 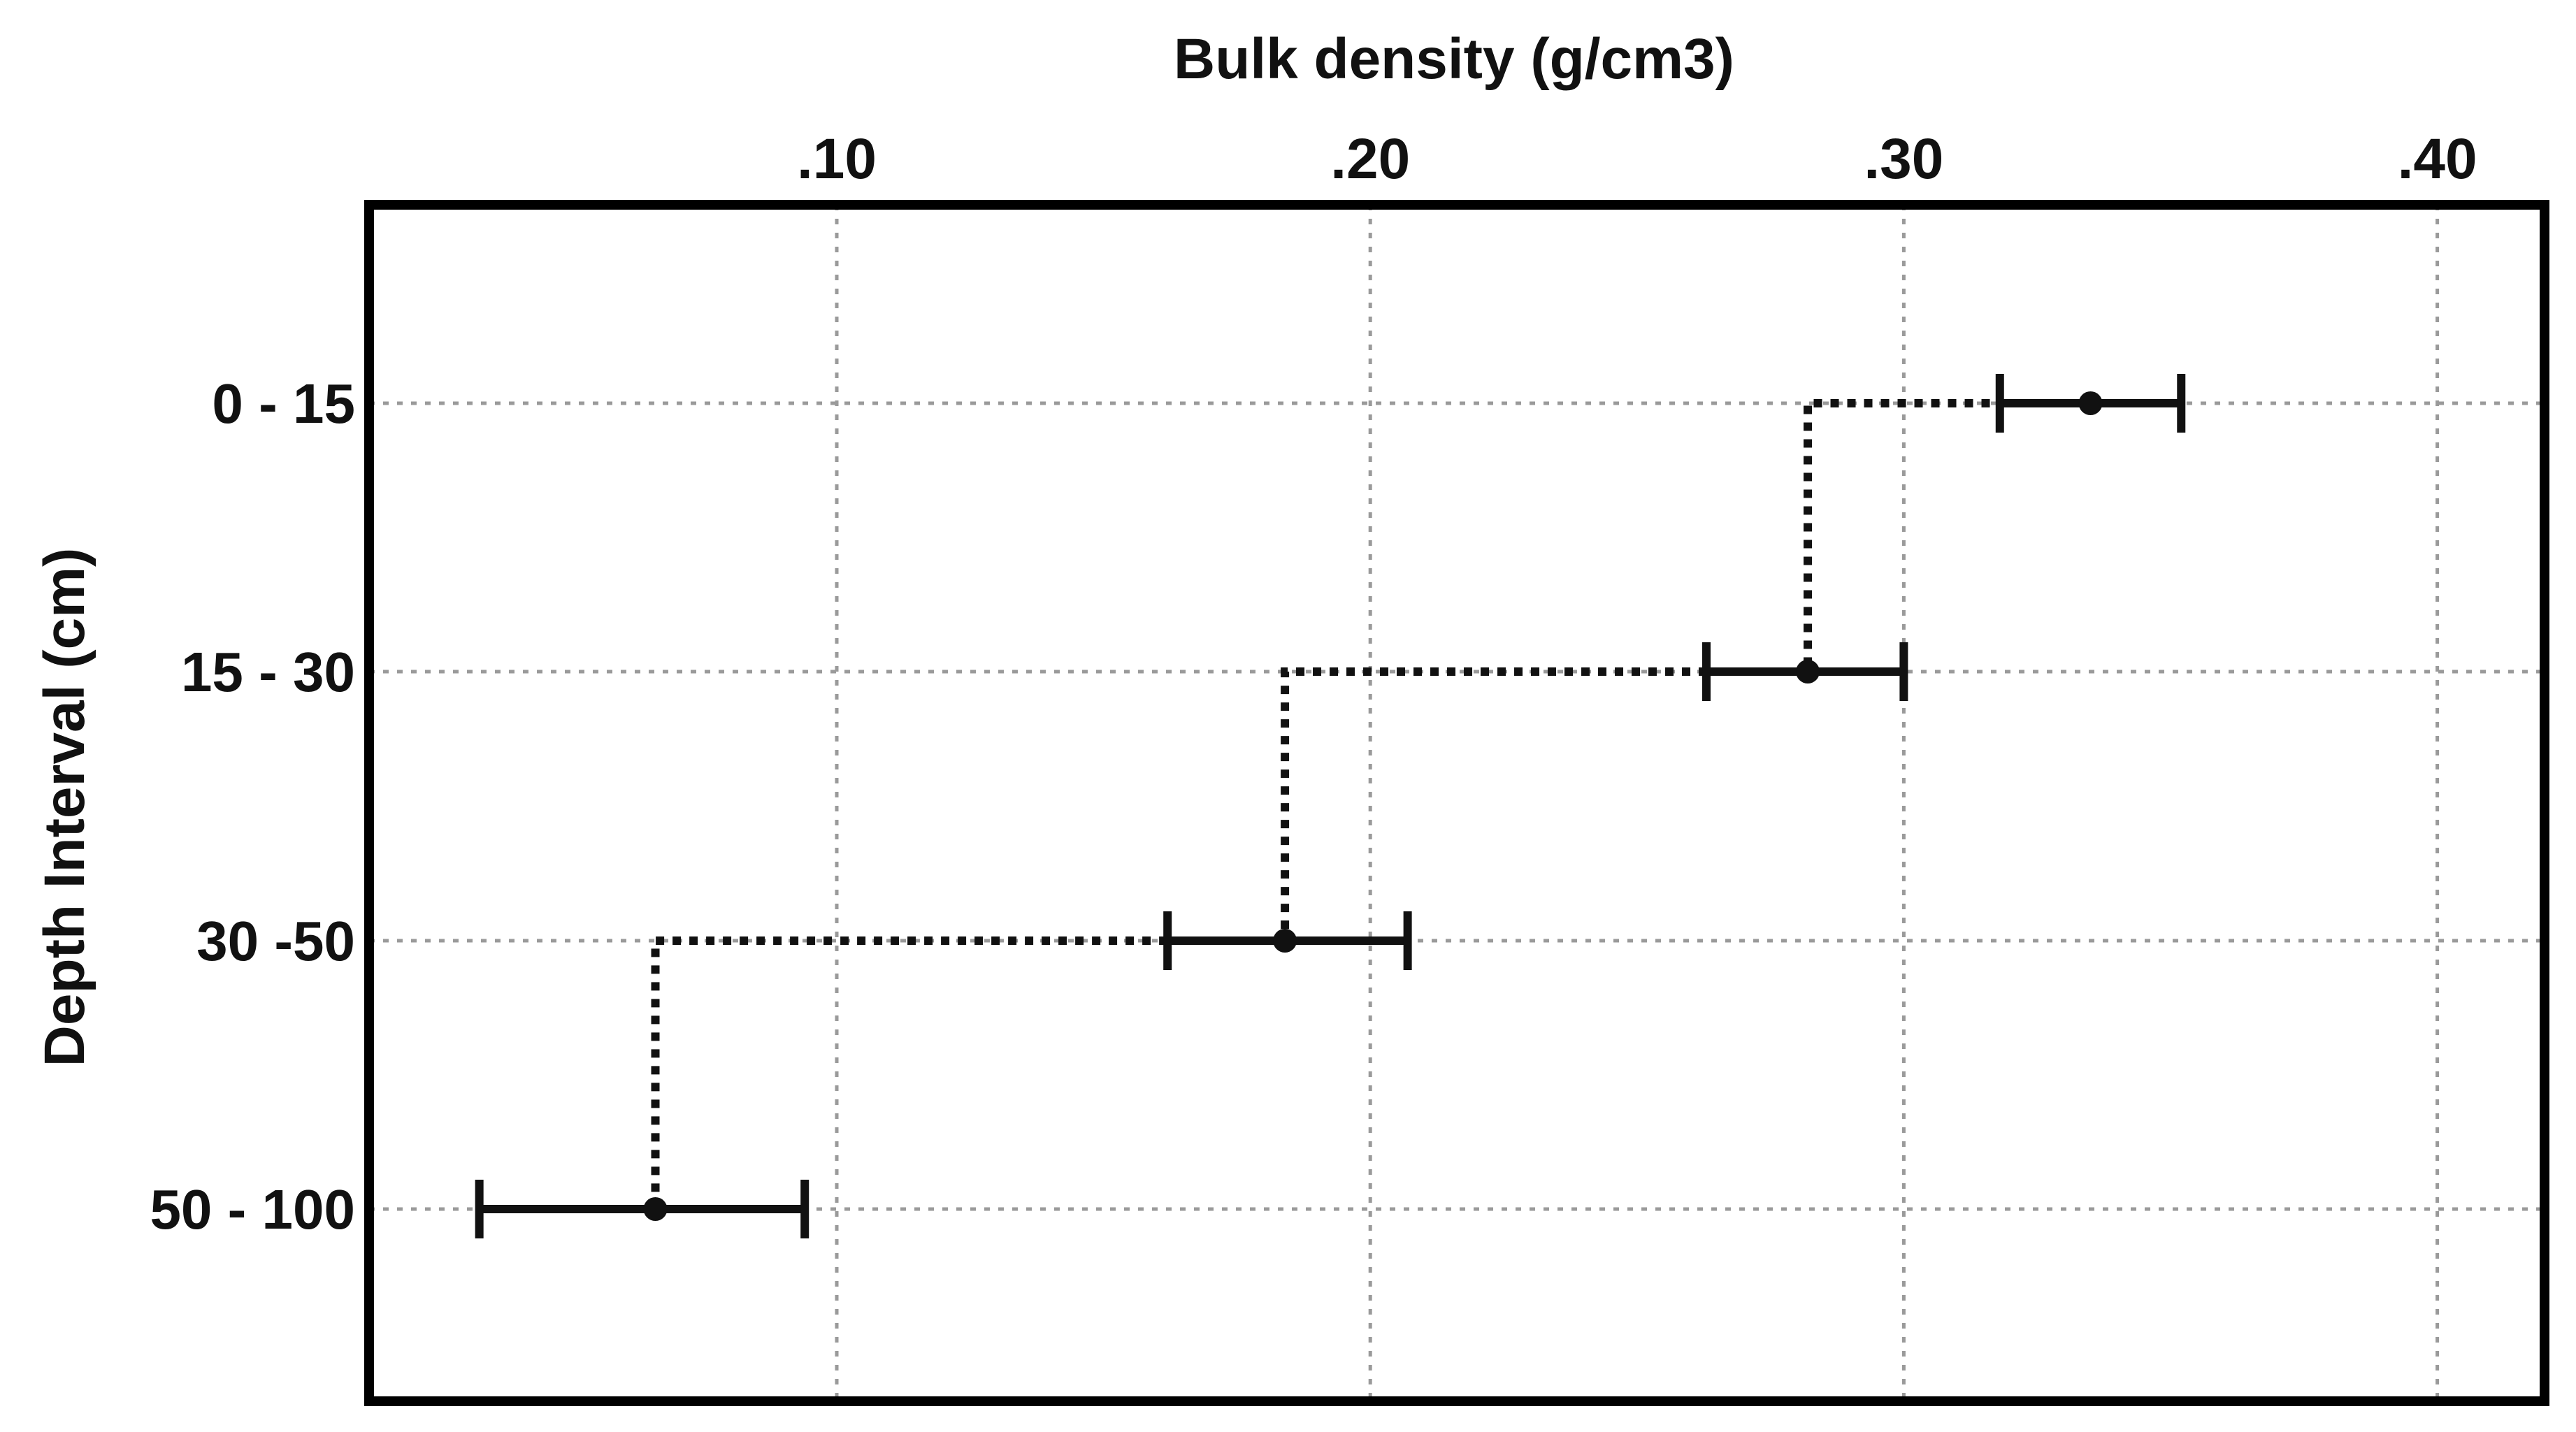 I want to click on y-axis-title: Depth Interval (cm), so click(x=64, y=807).